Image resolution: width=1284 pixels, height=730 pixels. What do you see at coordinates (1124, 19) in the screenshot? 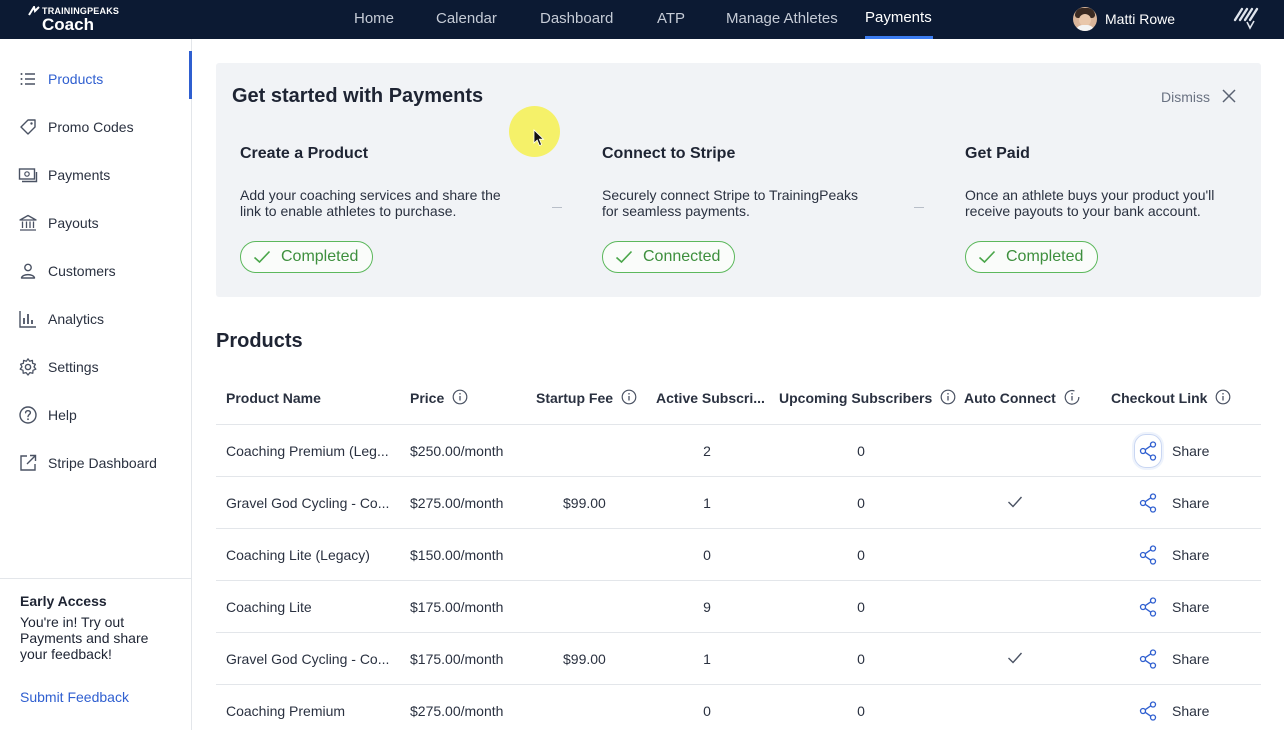
I see `user-menu: Matti Rowe` at bounding box center [1124, 19].